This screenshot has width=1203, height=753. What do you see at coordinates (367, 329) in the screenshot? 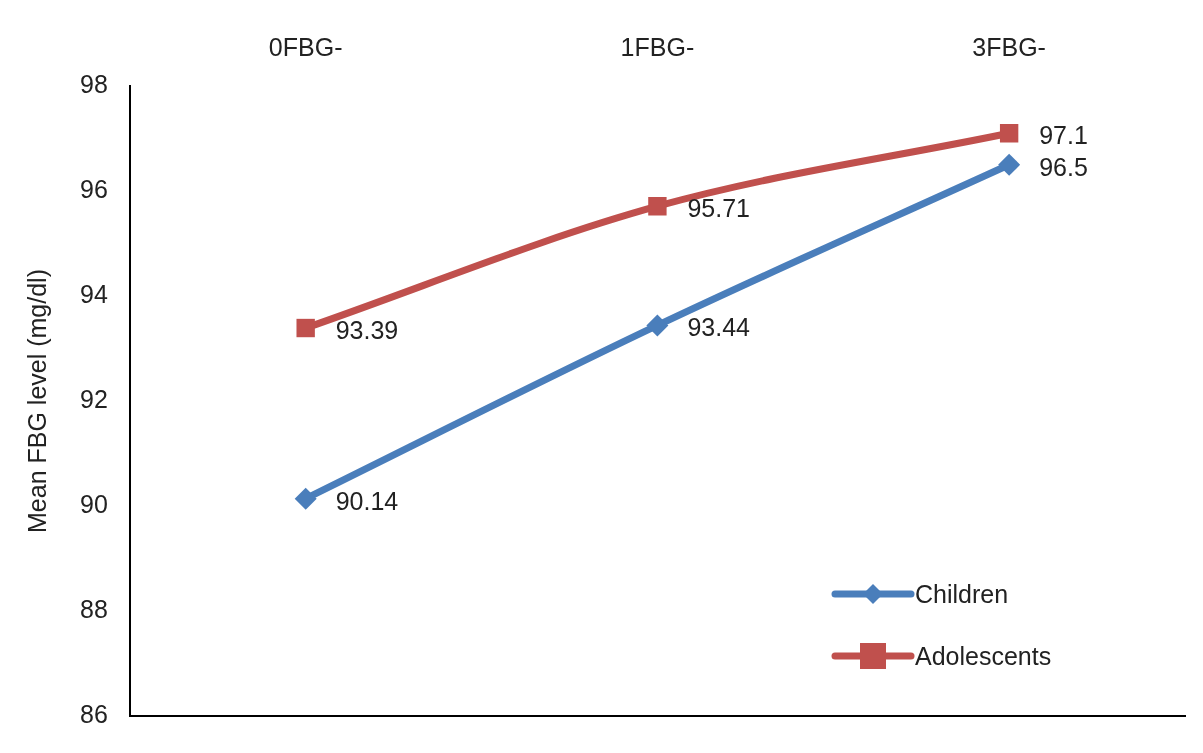
I see `data-label: 93.39` at bounding box center [367, 329].